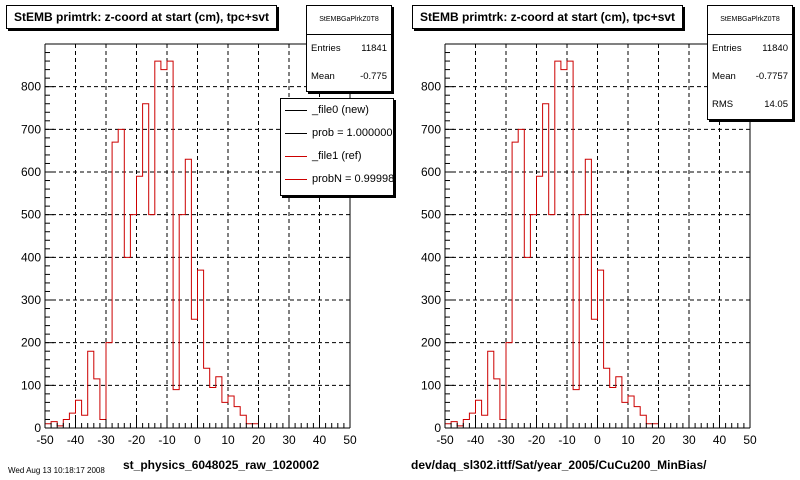 The image size is (800, 480). I want to click on legend-entry: probN = 0.999986, so click(337, 179).